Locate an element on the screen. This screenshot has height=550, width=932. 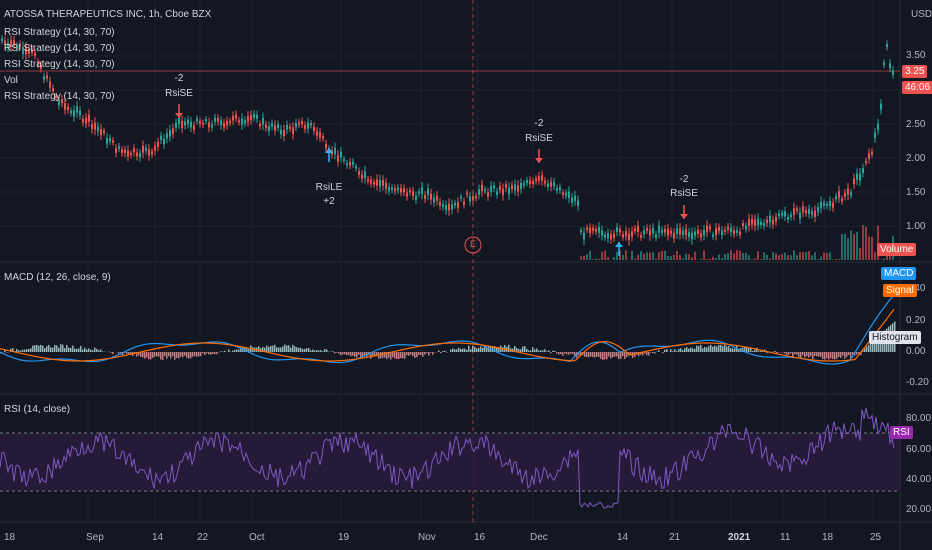
signal-qty: -2 is located at coordinates (179, 78).